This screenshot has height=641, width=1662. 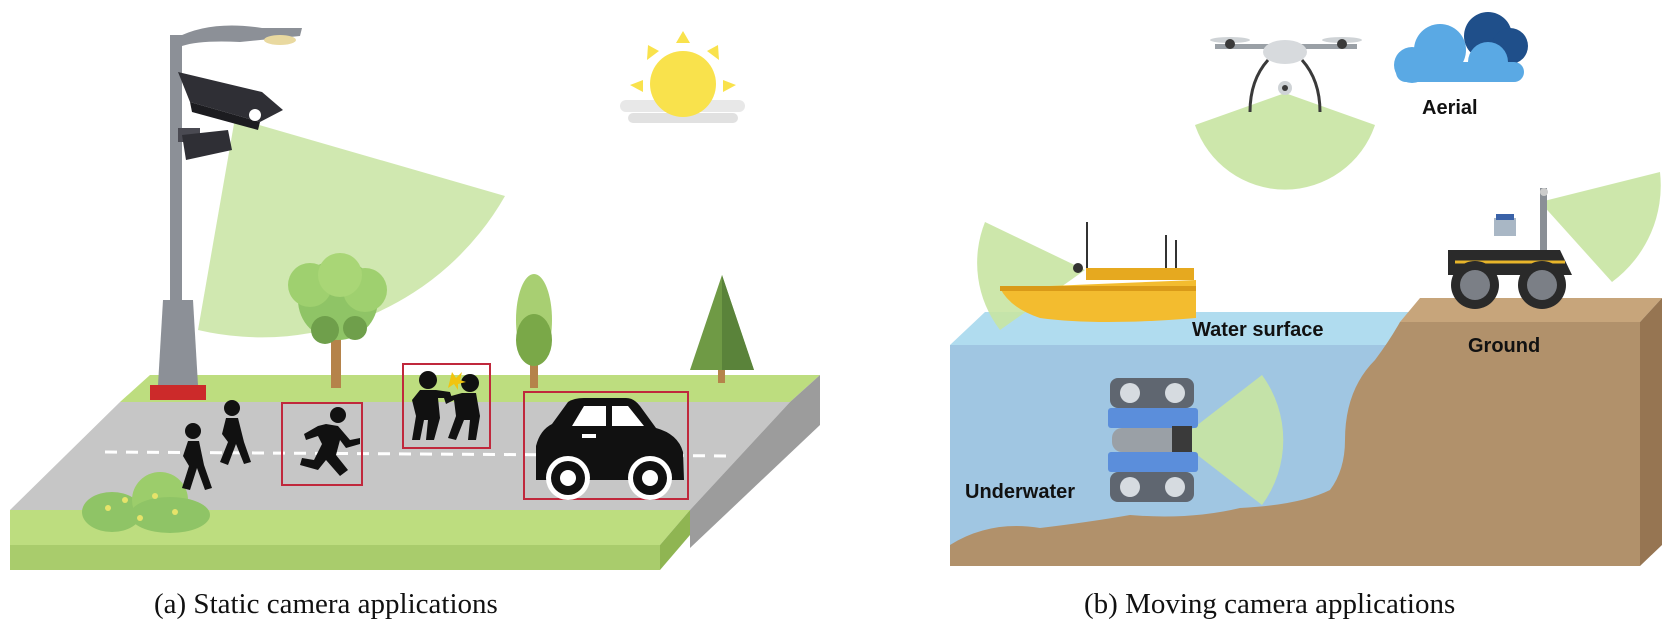 I want to click on label-ground: Ground, so click(x=1504, y=346).